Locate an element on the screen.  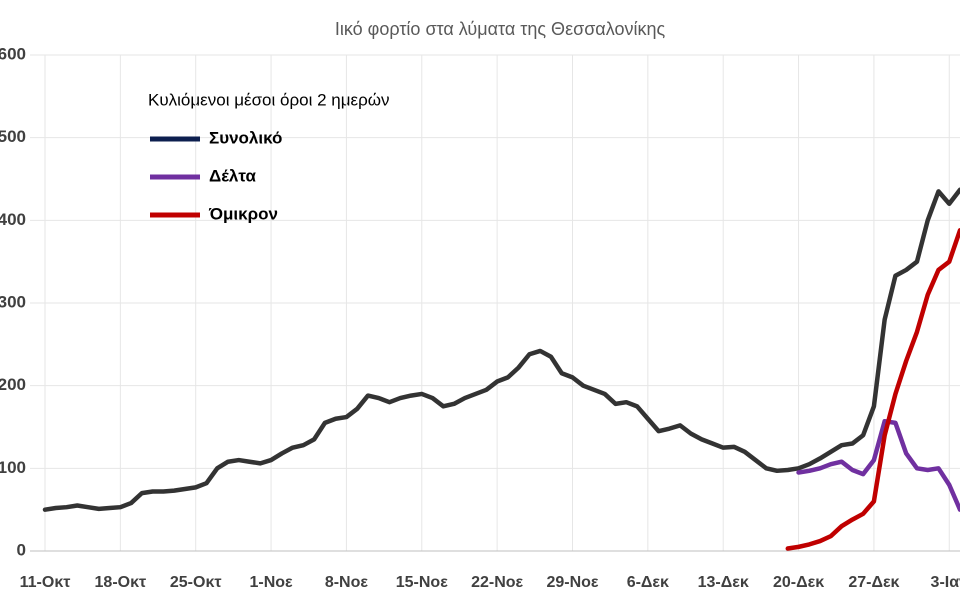
y-tick-label: 300 is located at coordinates (13, 301).